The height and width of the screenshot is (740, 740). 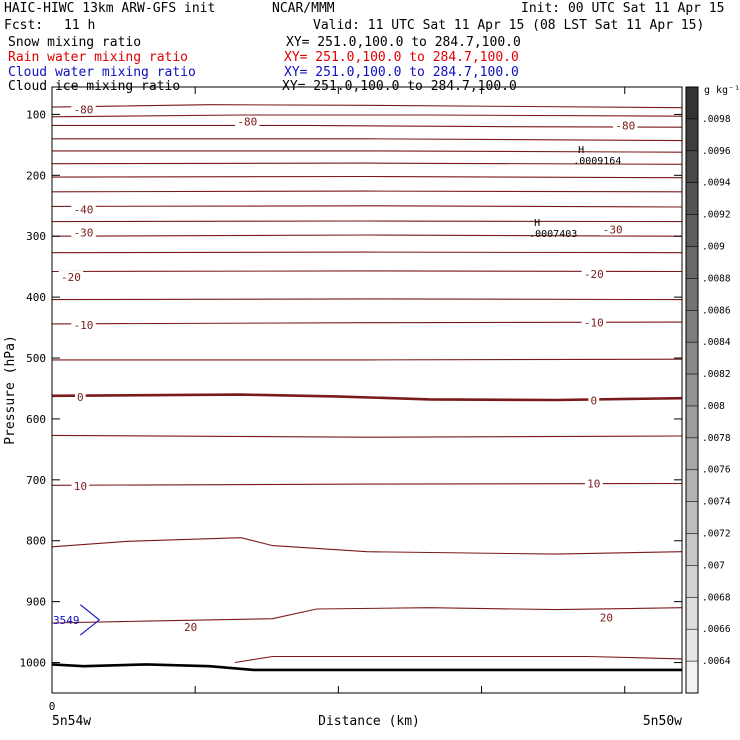 I want to click on y-tick-label: 600, so click(x=36, y=419).